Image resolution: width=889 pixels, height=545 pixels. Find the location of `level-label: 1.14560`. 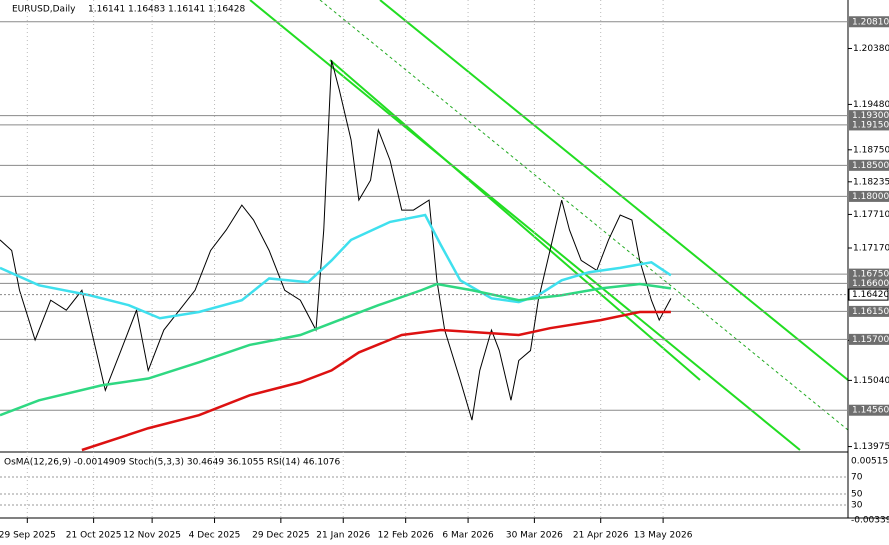

level-label: 1.14560 is located at coordinates (870, 411).